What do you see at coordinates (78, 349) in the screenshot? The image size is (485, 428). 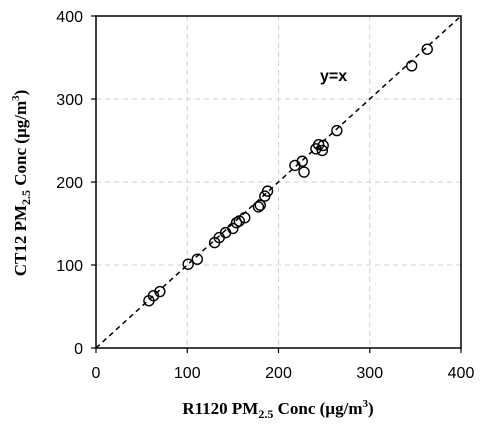 I see `y-tick-label: 0` at bounding box center [78, 349].